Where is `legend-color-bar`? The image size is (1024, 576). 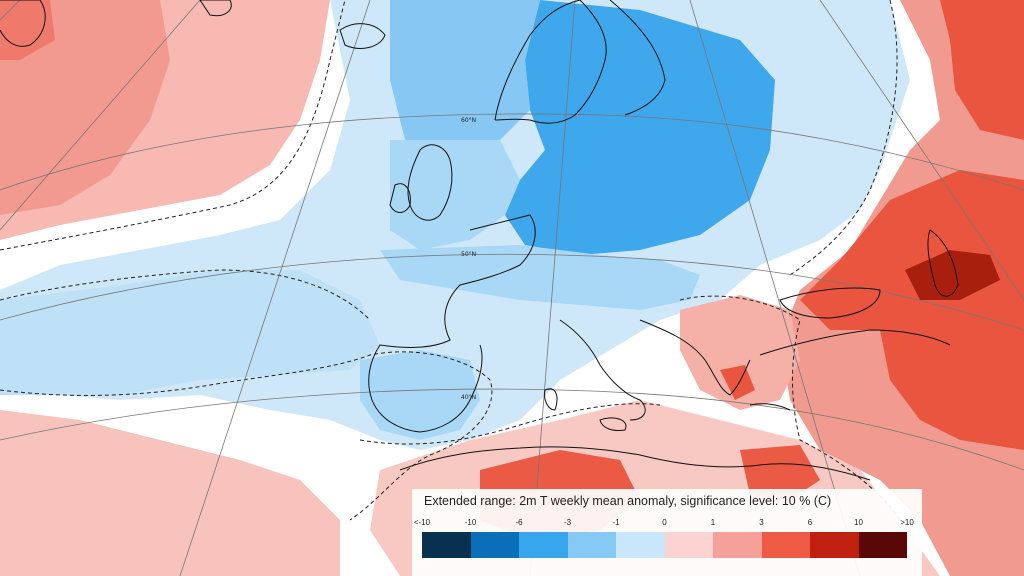 legend-color-bar is located at coordinates (664, 545).